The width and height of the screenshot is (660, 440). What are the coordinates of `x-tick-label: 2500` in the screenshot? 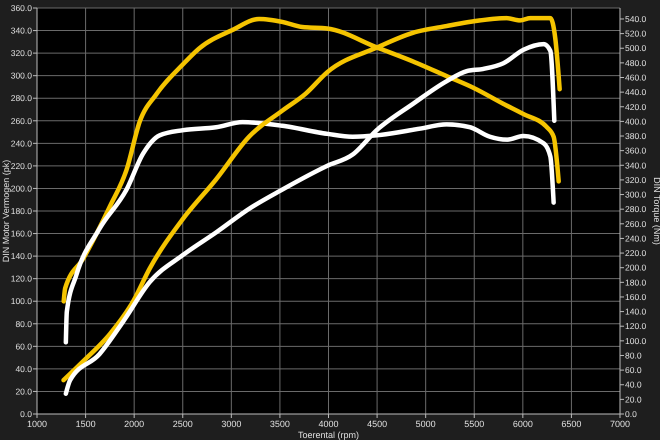 It's located at (182, 424).